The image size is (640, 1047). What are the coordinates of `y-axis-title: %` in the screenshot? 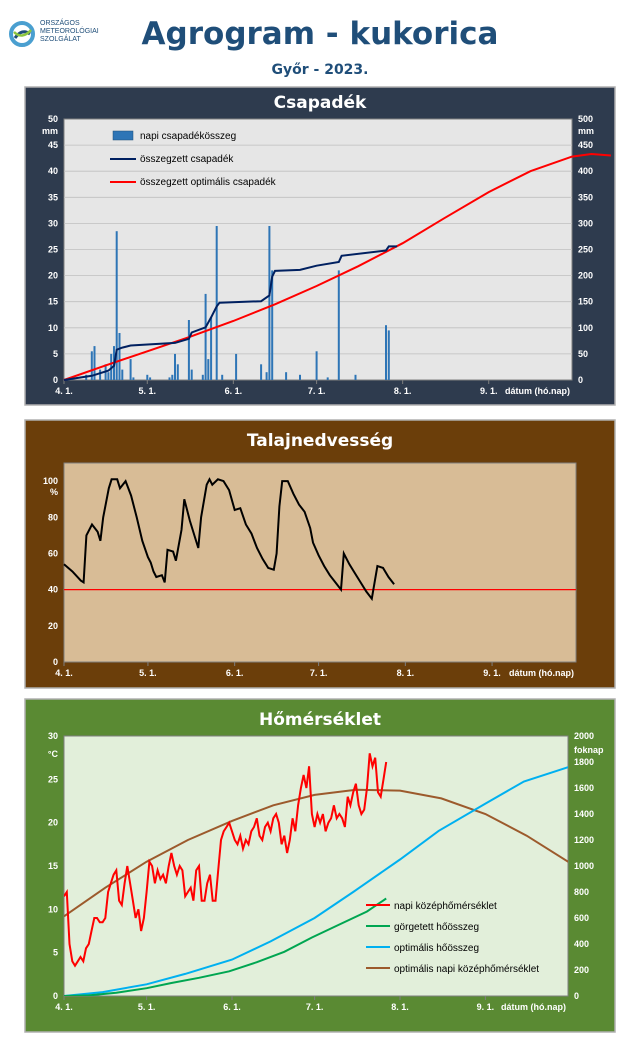 It's located at (54, 492).